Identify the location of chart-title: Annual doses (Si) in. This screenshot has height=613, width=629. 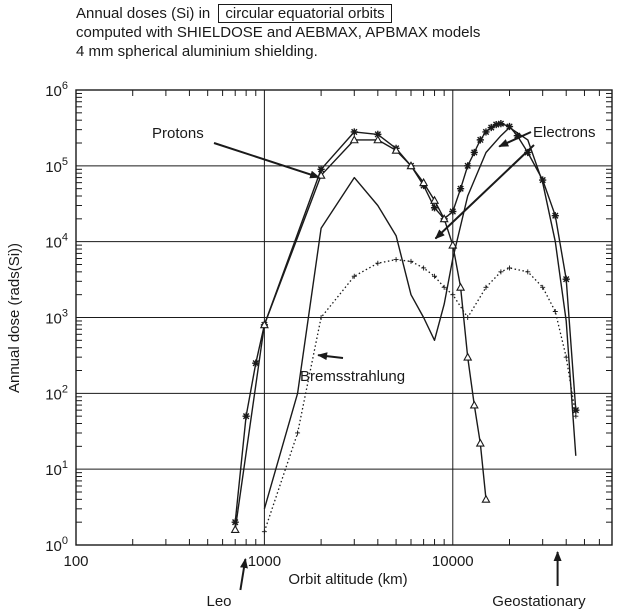
(143, 13).